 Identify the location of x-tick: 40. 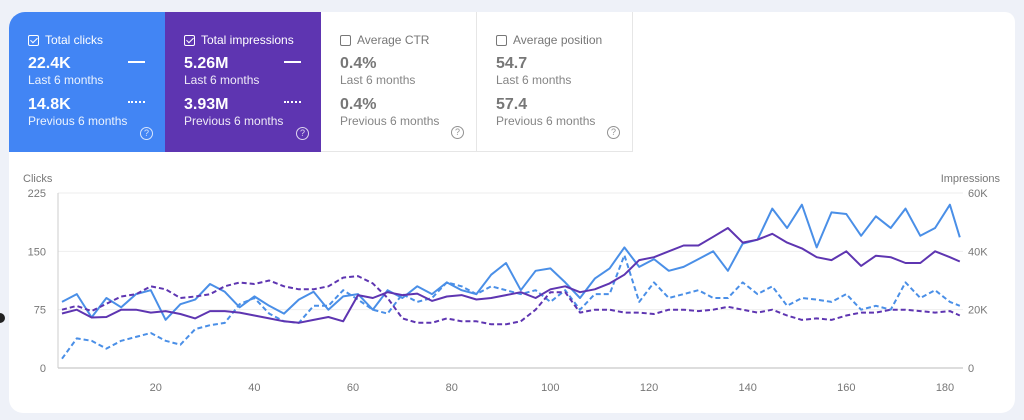
(254, 388).